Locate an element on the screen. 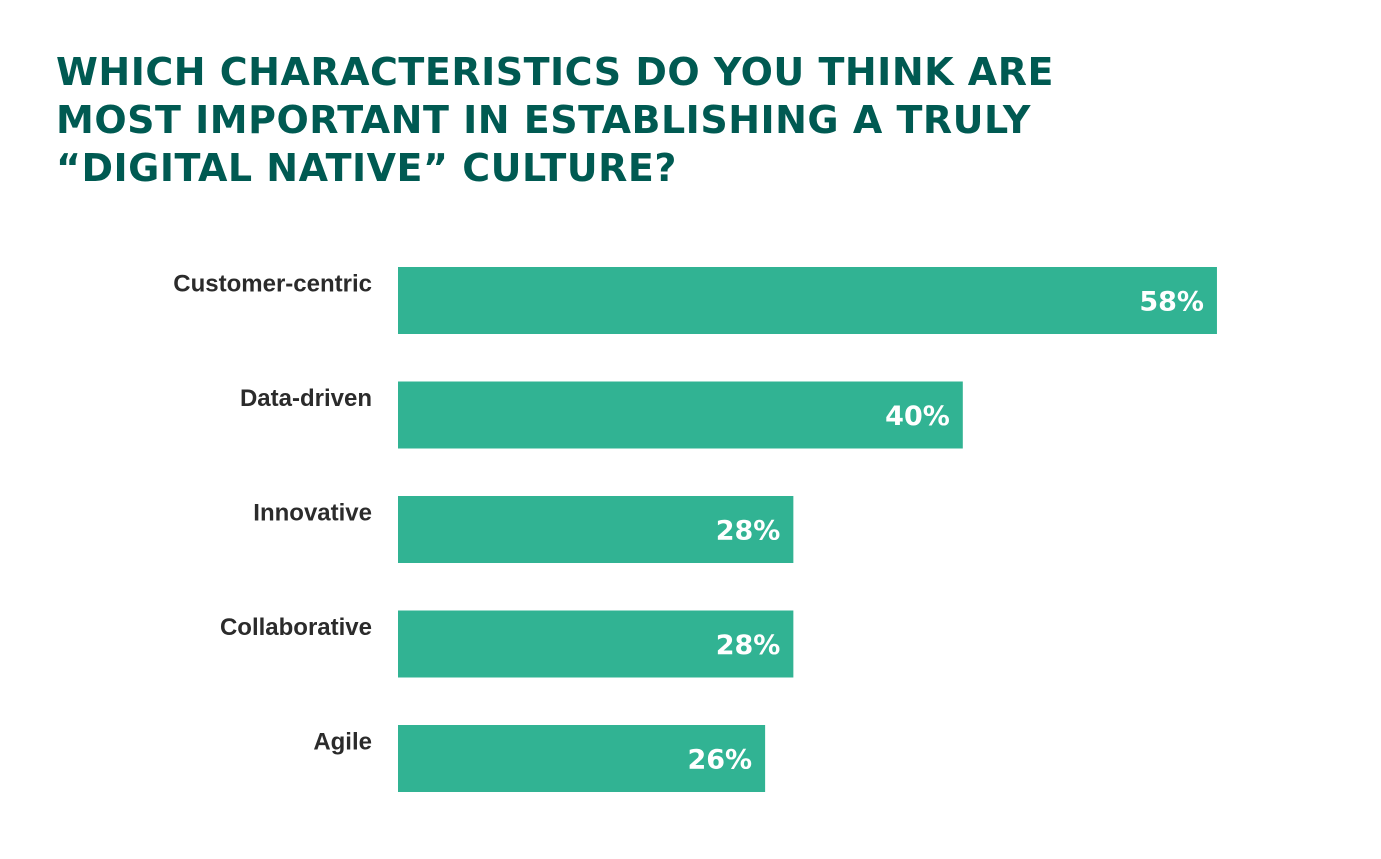 The width and height of the screenshot is (1381, 859). category-label: Innovative is located at coordinates (312, 513).